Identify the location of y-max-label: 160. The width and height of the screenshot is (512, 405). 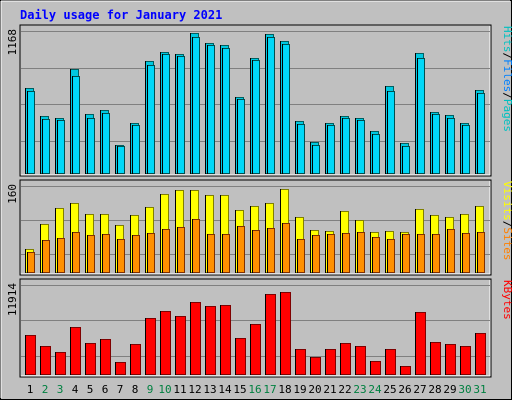
(12, 194).